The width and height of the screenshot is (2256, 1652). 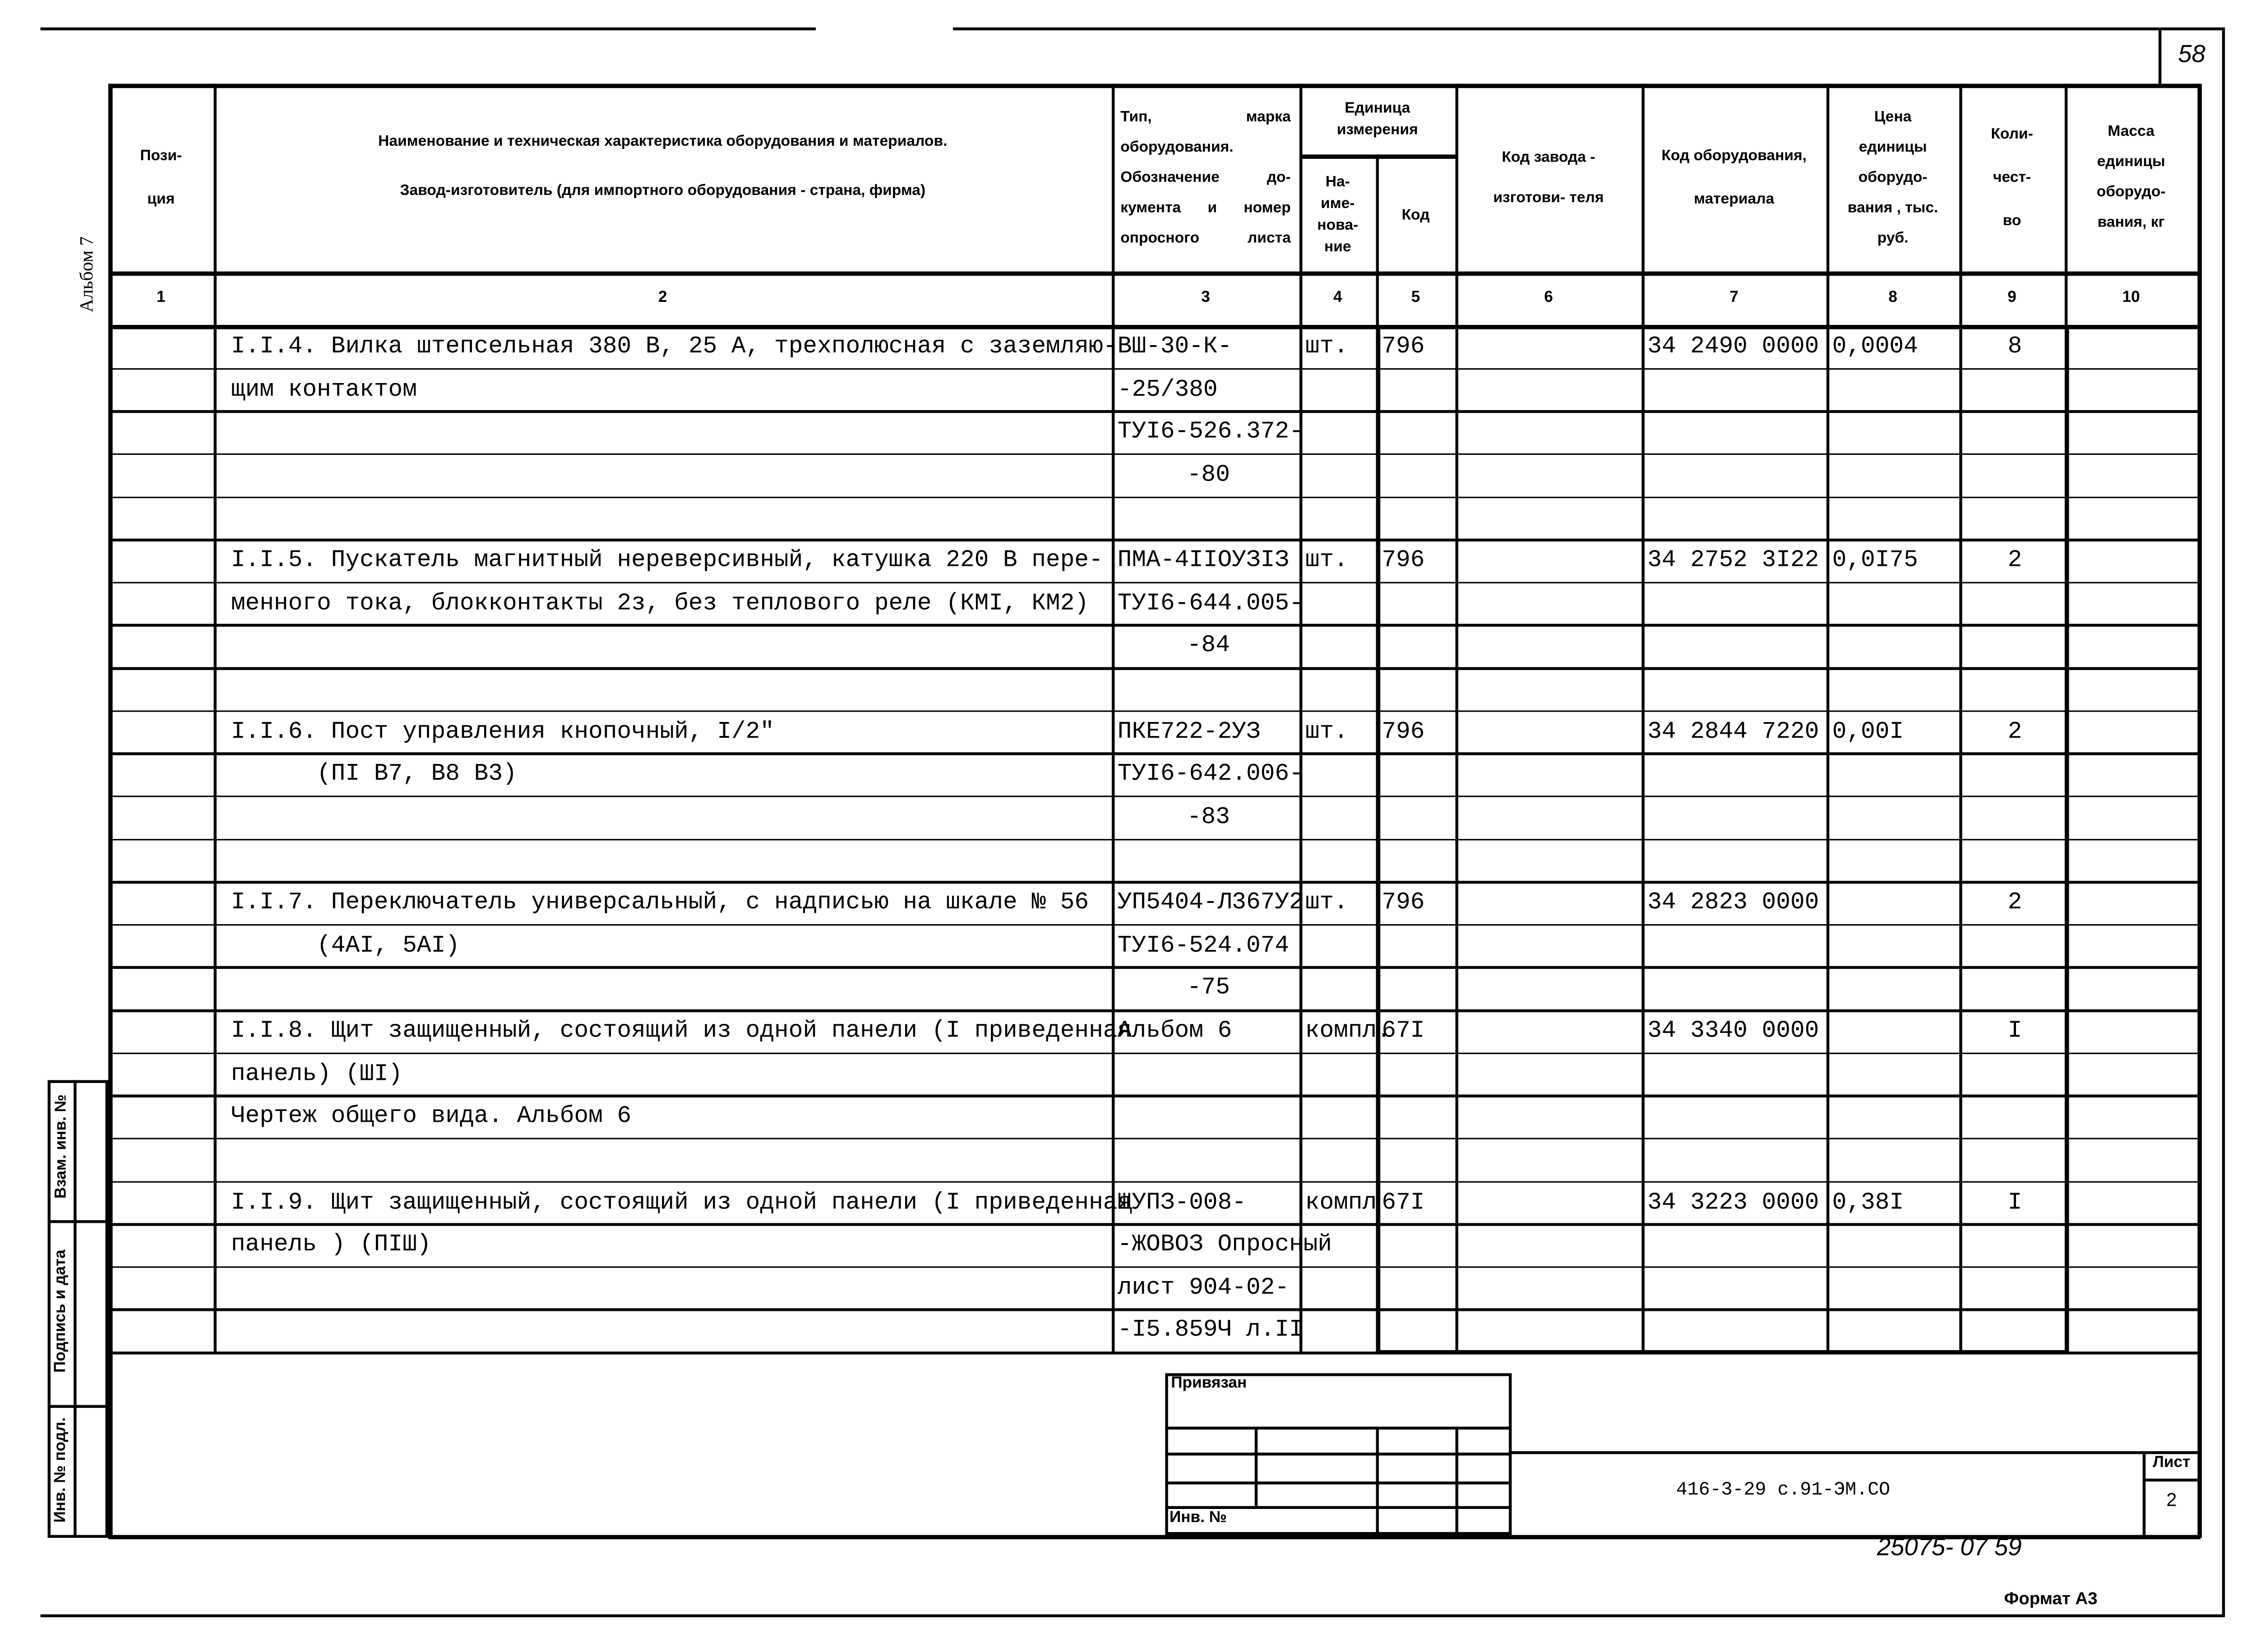 What do you see at coordinates (1734, 177) in the screenshot?
I see `header-equipment-code: Код оборудования, материала` at bounding box center [1734, 177].